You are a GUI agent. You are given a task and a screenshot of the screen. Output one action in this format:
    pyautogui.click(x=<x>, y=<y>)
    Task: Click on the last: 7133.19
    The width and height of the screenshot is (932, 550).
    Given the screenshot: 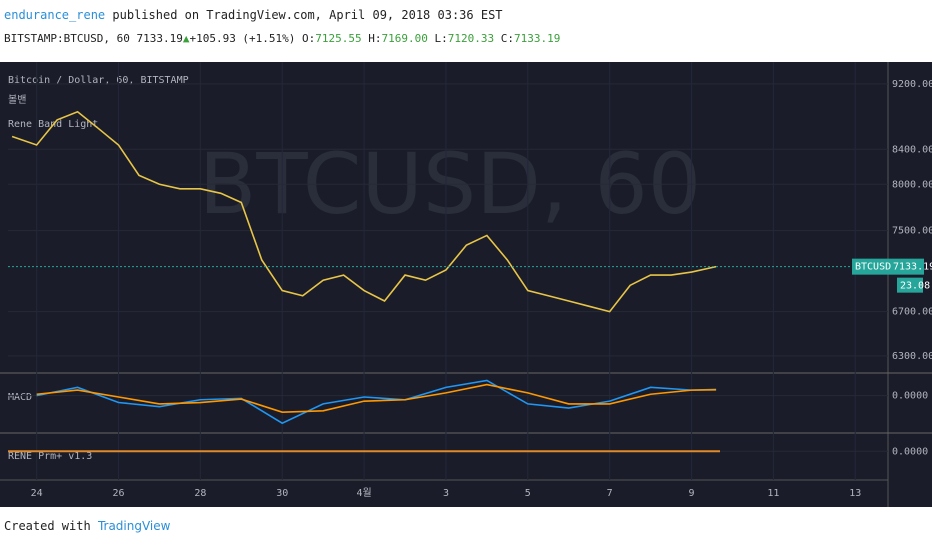 What is the action you would take?
    pyautogui.click(x=159, y=38)
    